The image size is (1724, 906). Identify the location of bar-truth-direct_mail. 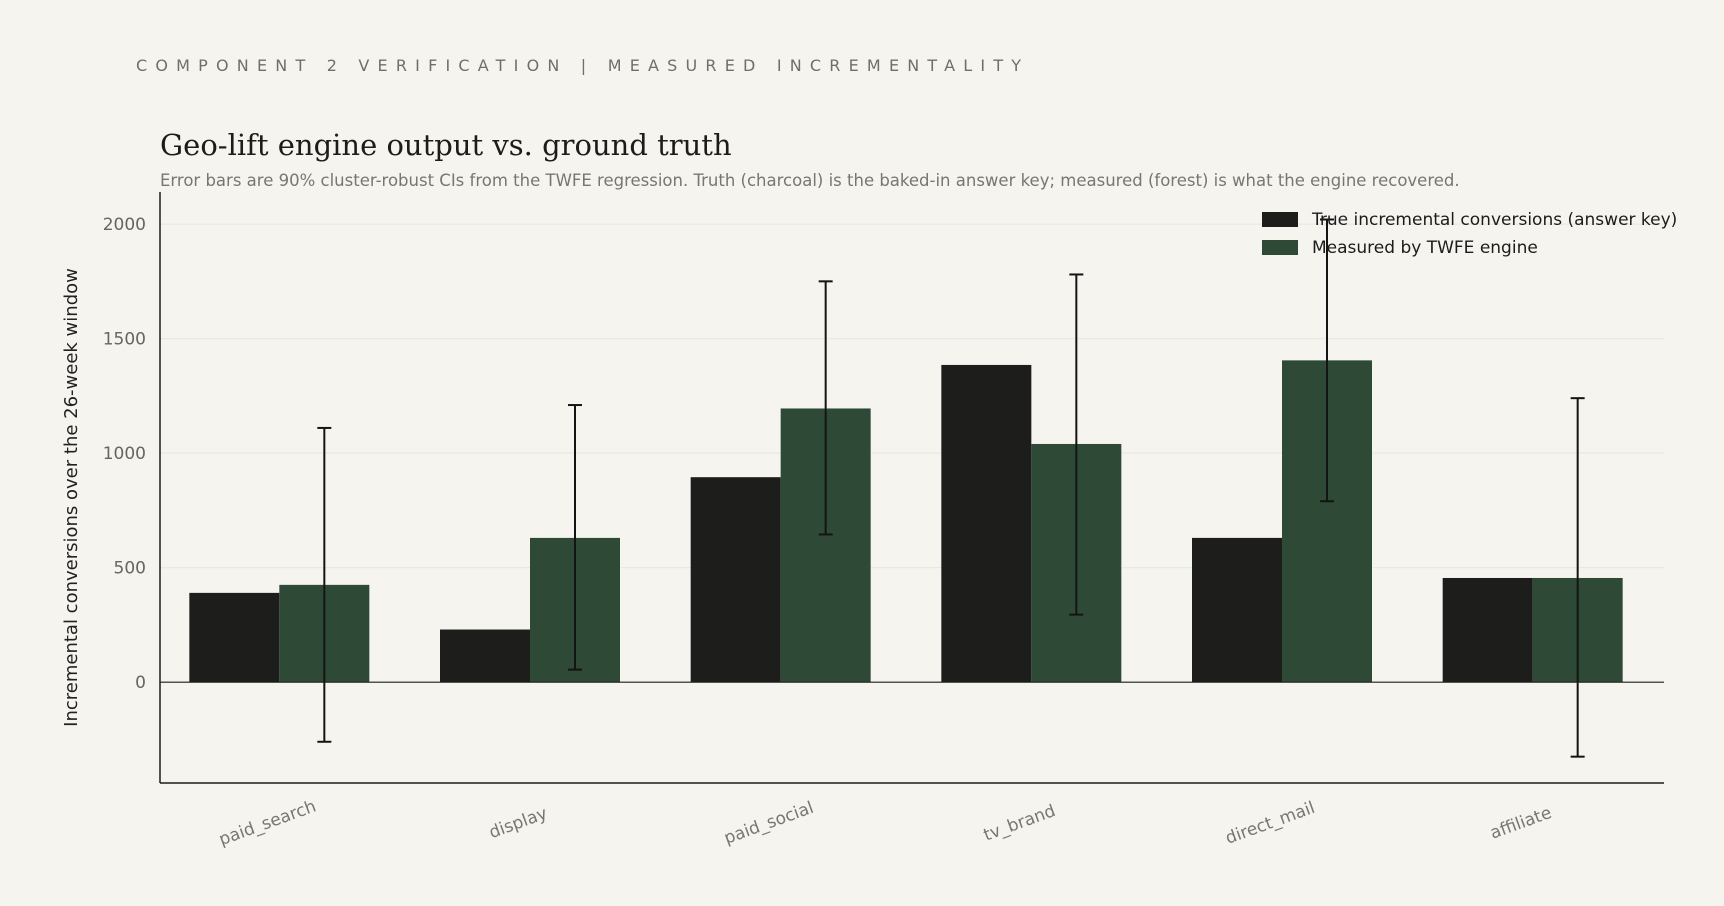
(1237, 610).